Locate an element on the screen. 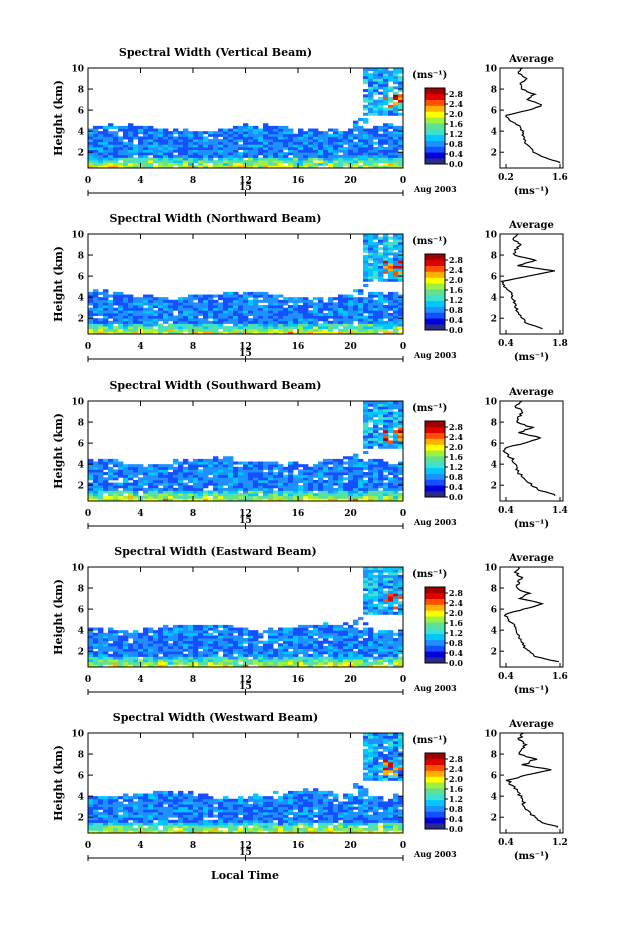  heatmap is located at coordinates (245, 783).